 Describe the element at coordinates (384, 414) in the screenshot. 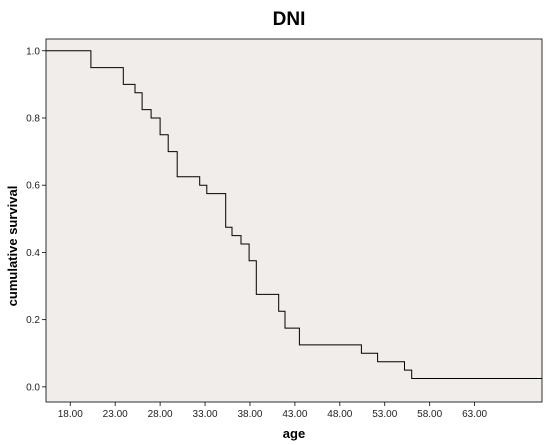

I see `x-tick-label: 53.00` at that location.